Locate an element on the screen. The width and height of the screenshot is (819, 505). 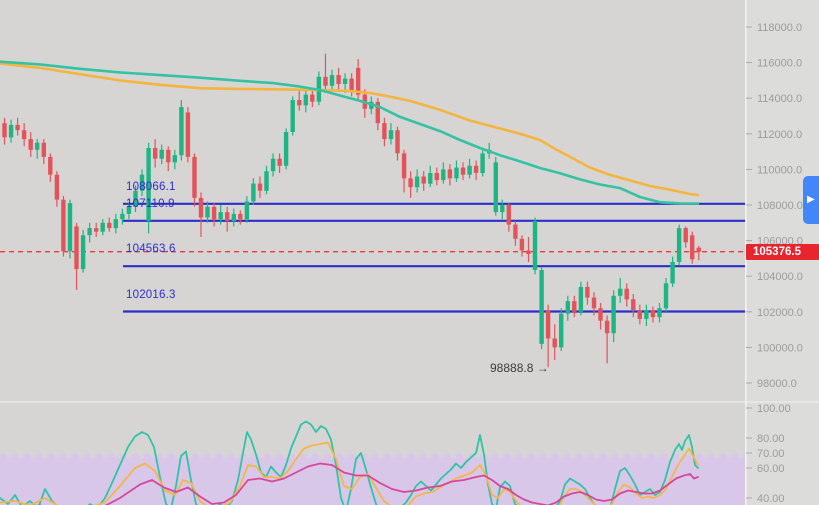
price-axis-label: 104000.0 is located at coordinates (780, 277).